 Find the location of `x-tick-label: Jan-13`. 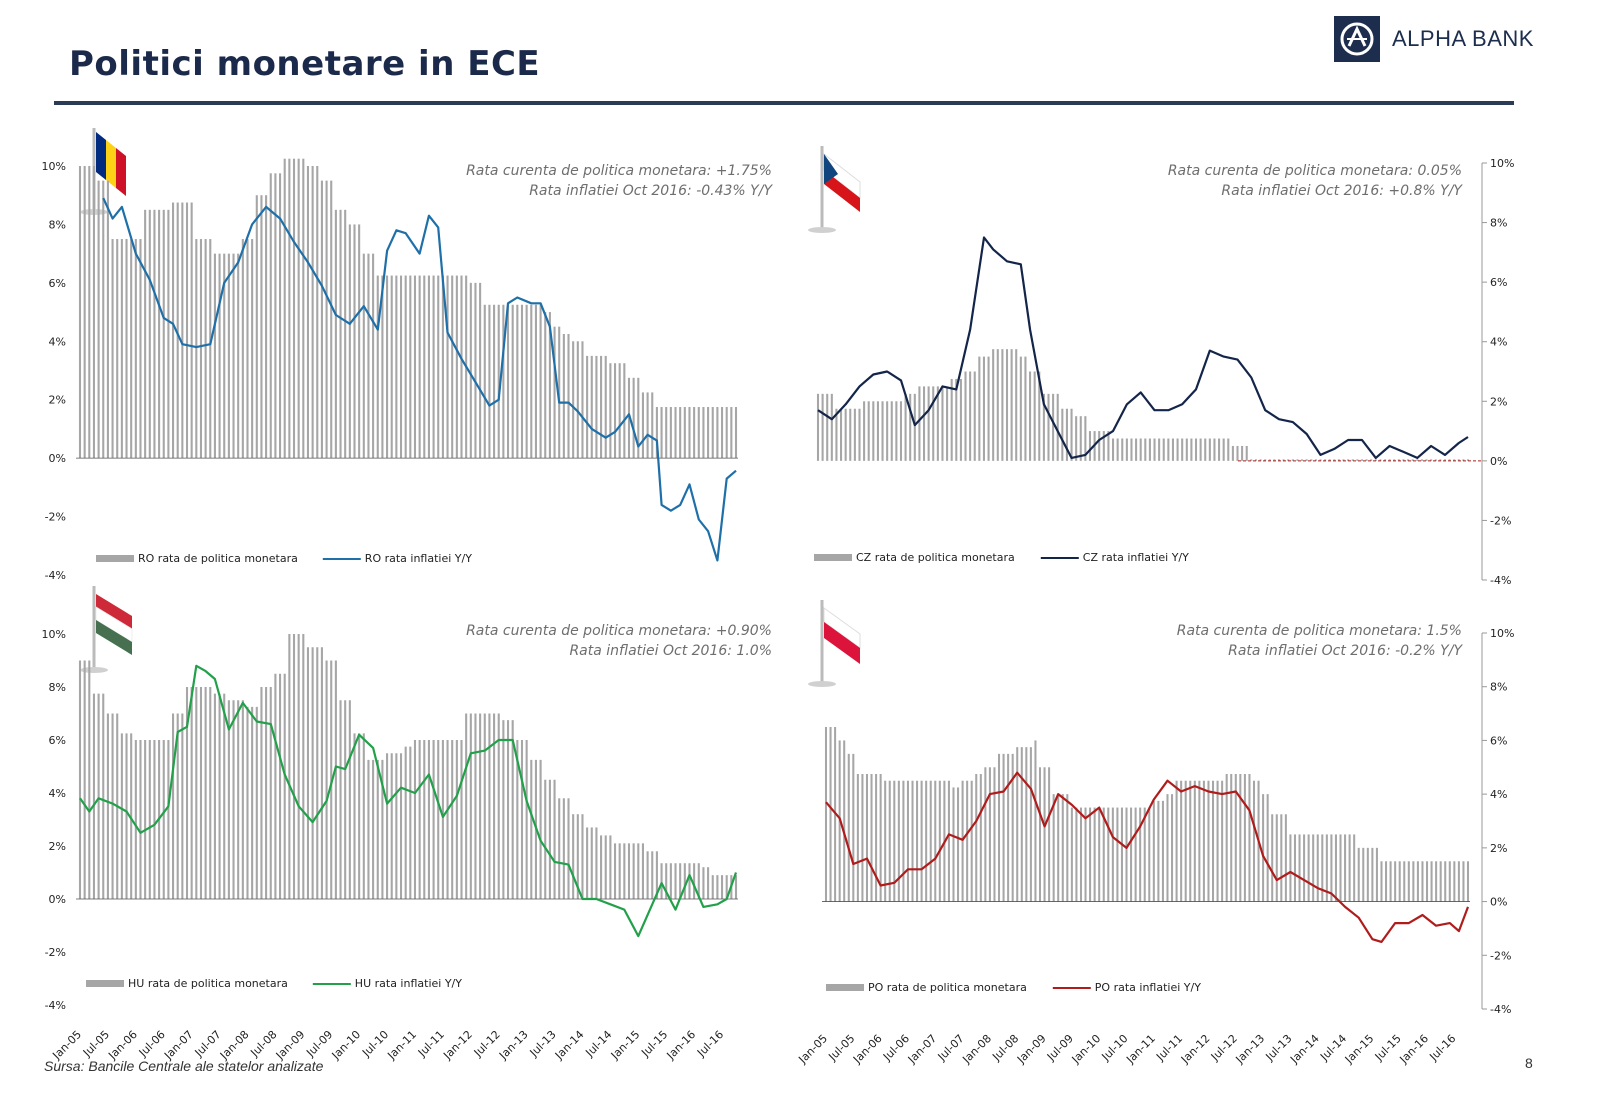

x-tick-label: Jan-13 is located at coordinates (1250, 1049).